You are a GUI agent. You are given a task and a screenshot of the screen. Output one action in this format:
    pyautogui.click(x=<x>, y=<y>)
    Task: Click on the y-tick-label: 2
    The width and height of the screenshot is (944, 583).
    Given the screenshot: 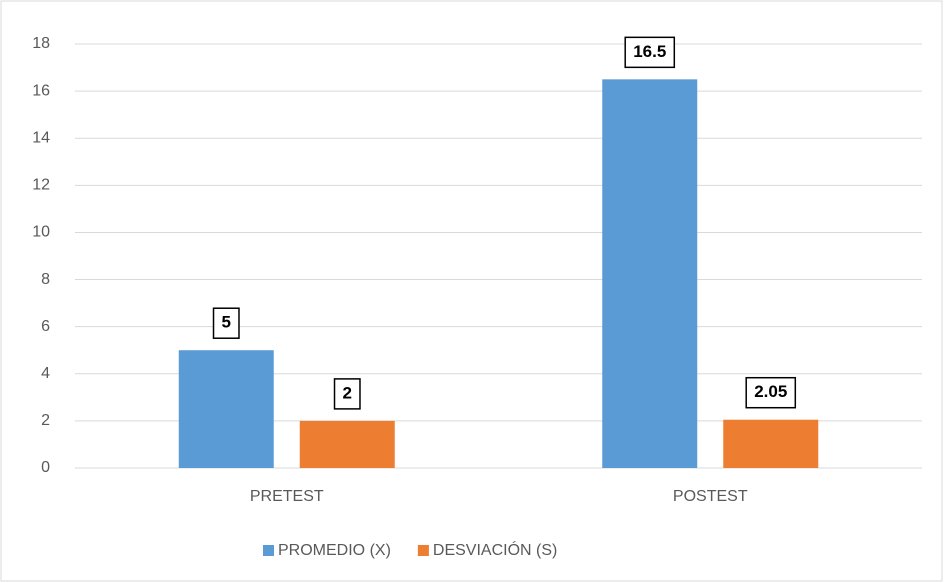 What is the action you would take?
    pyautogui.click(x=45, y=420)
    